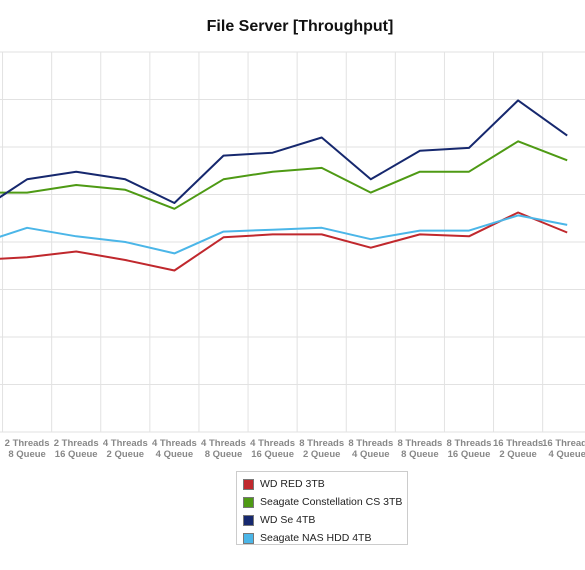 The image size is (585, 570). I want to click on legend-item: Seagate Constellation CS 3TB, so click(325, 502).